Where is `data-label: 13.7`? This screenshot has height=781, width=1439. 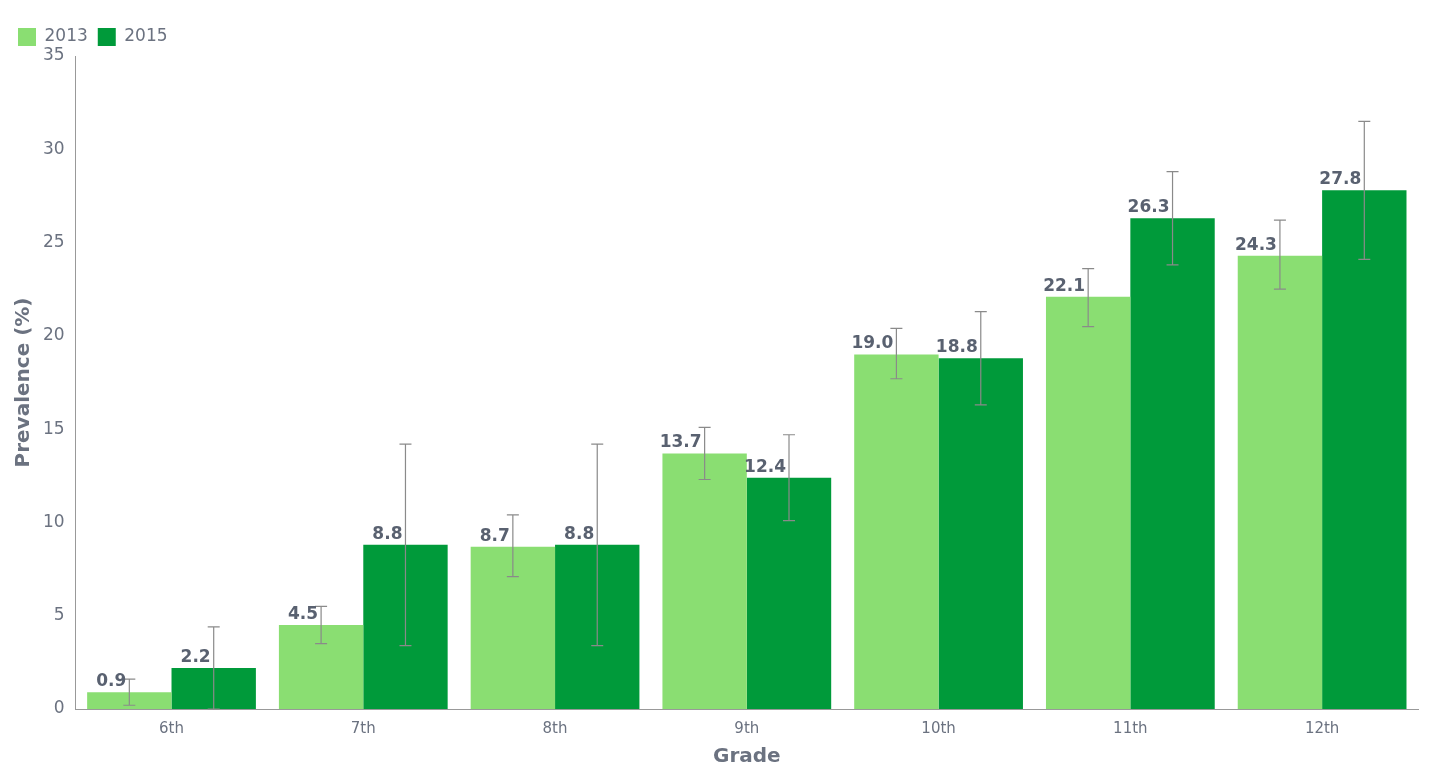 data-label: 13.7 is located at coordinates (680, 441).